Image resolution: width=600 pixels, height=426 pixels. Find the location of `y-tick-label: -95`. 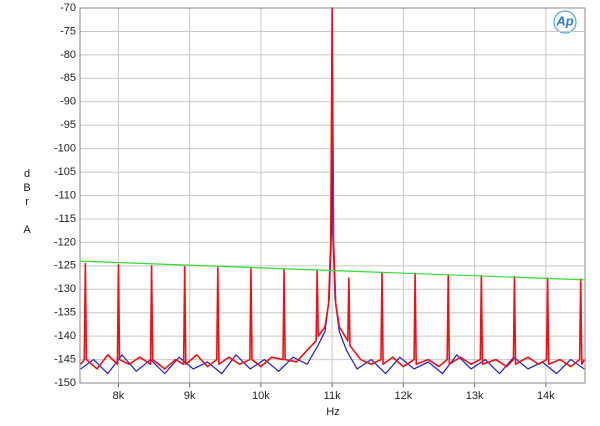

y-tick-label: -95 is located at coordinates (68, 125).